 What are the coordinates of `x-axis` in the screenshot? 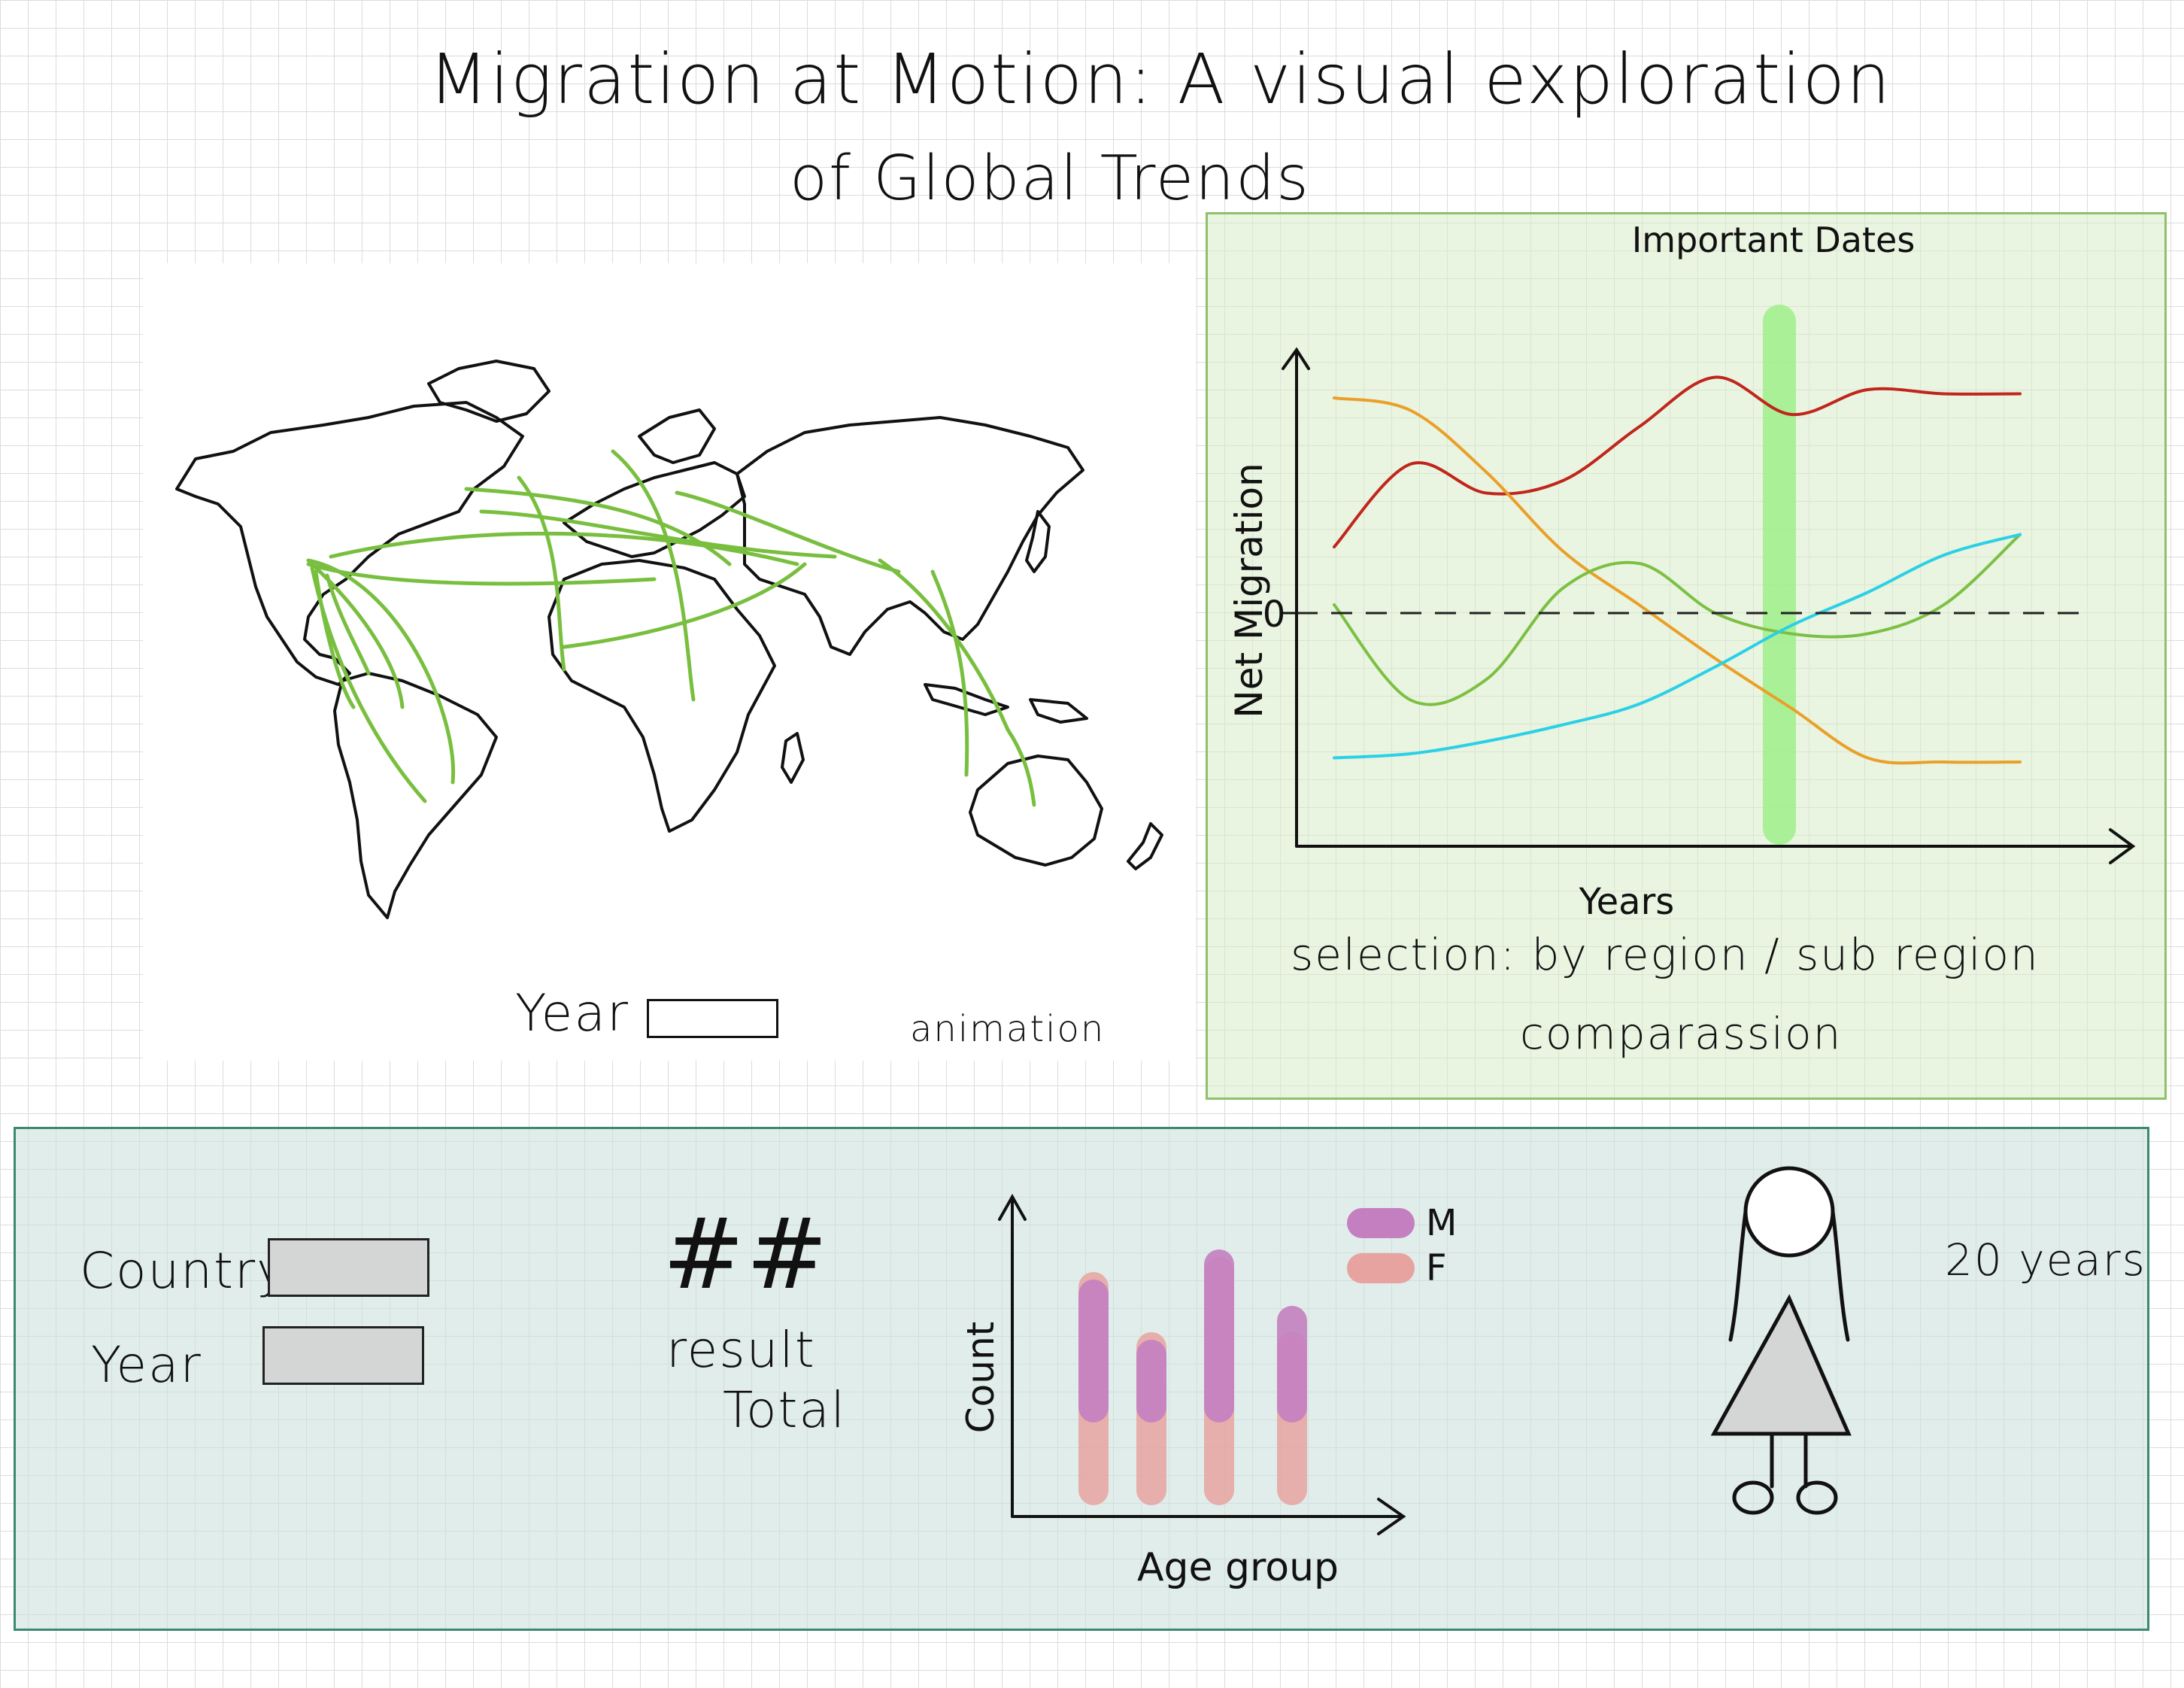 It's located at (1715, 846).